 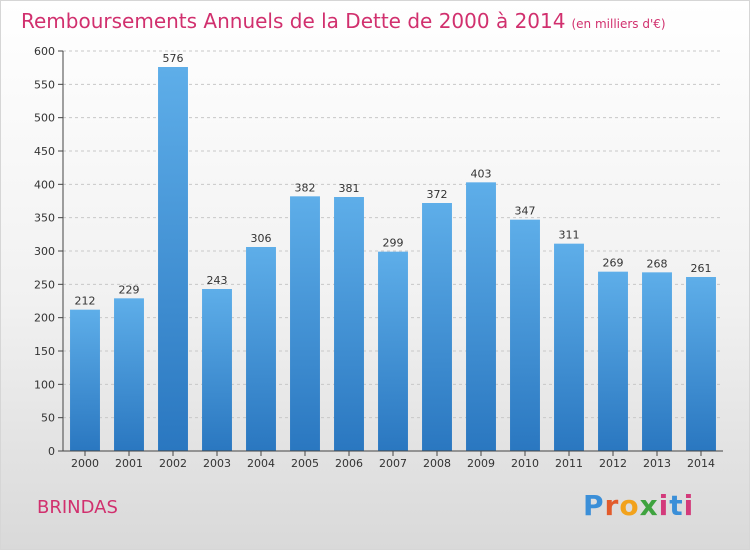 What do you see at coordinates (349, 463) in the screenshot?
I see `x-tick-label: 2006` at bounding box center [349, 463].